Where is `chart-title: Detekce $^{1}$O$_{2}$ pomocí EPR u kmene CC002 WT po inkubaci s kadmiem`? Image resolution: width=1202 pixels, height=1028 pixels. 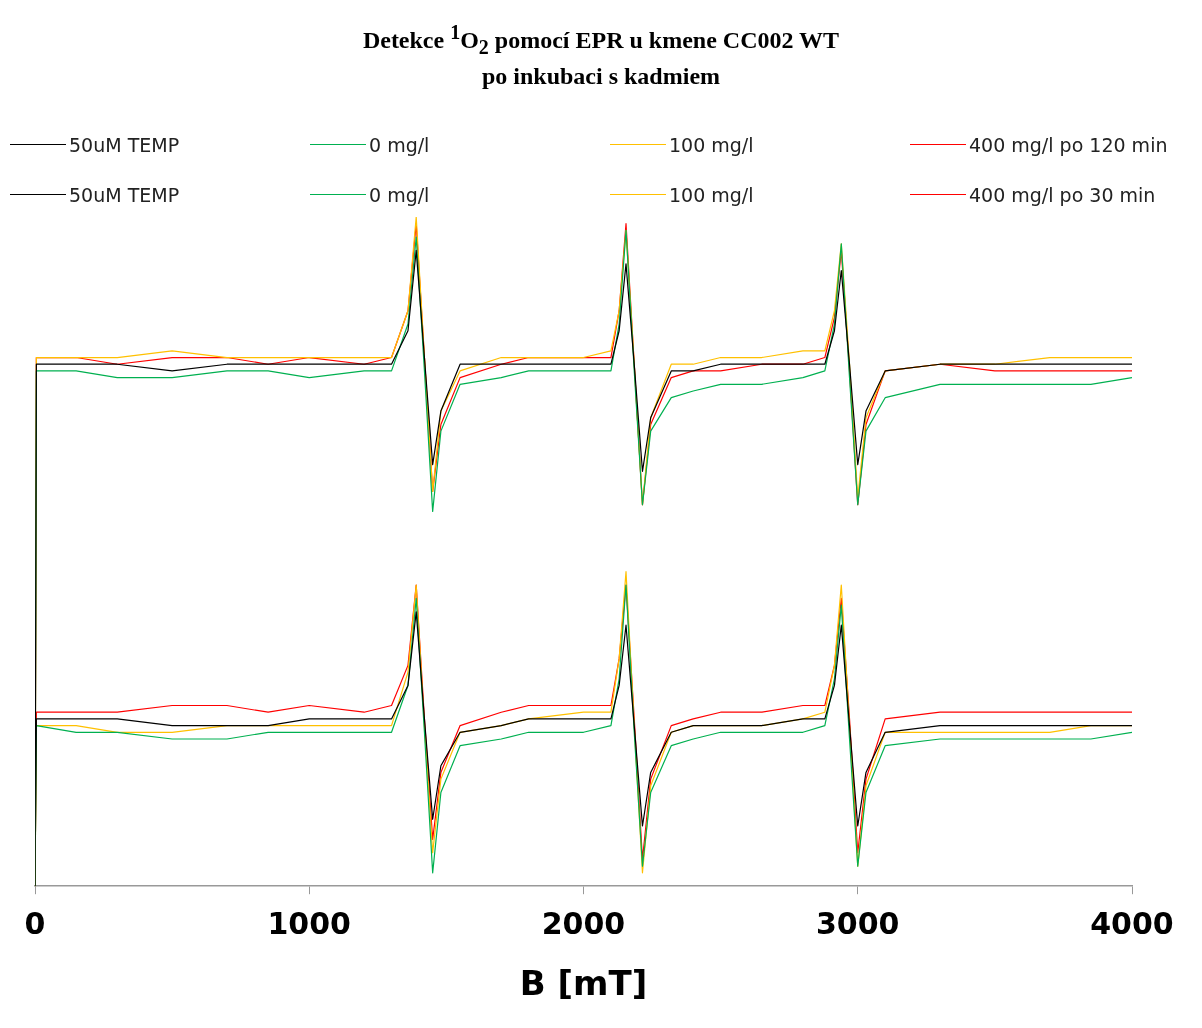
chart-title: Detekce $^{1}$O$_{2}$ pomocí EPR u kmene CC002 WT po inkubaci s kadmiem is located at coordinates (601, 55).